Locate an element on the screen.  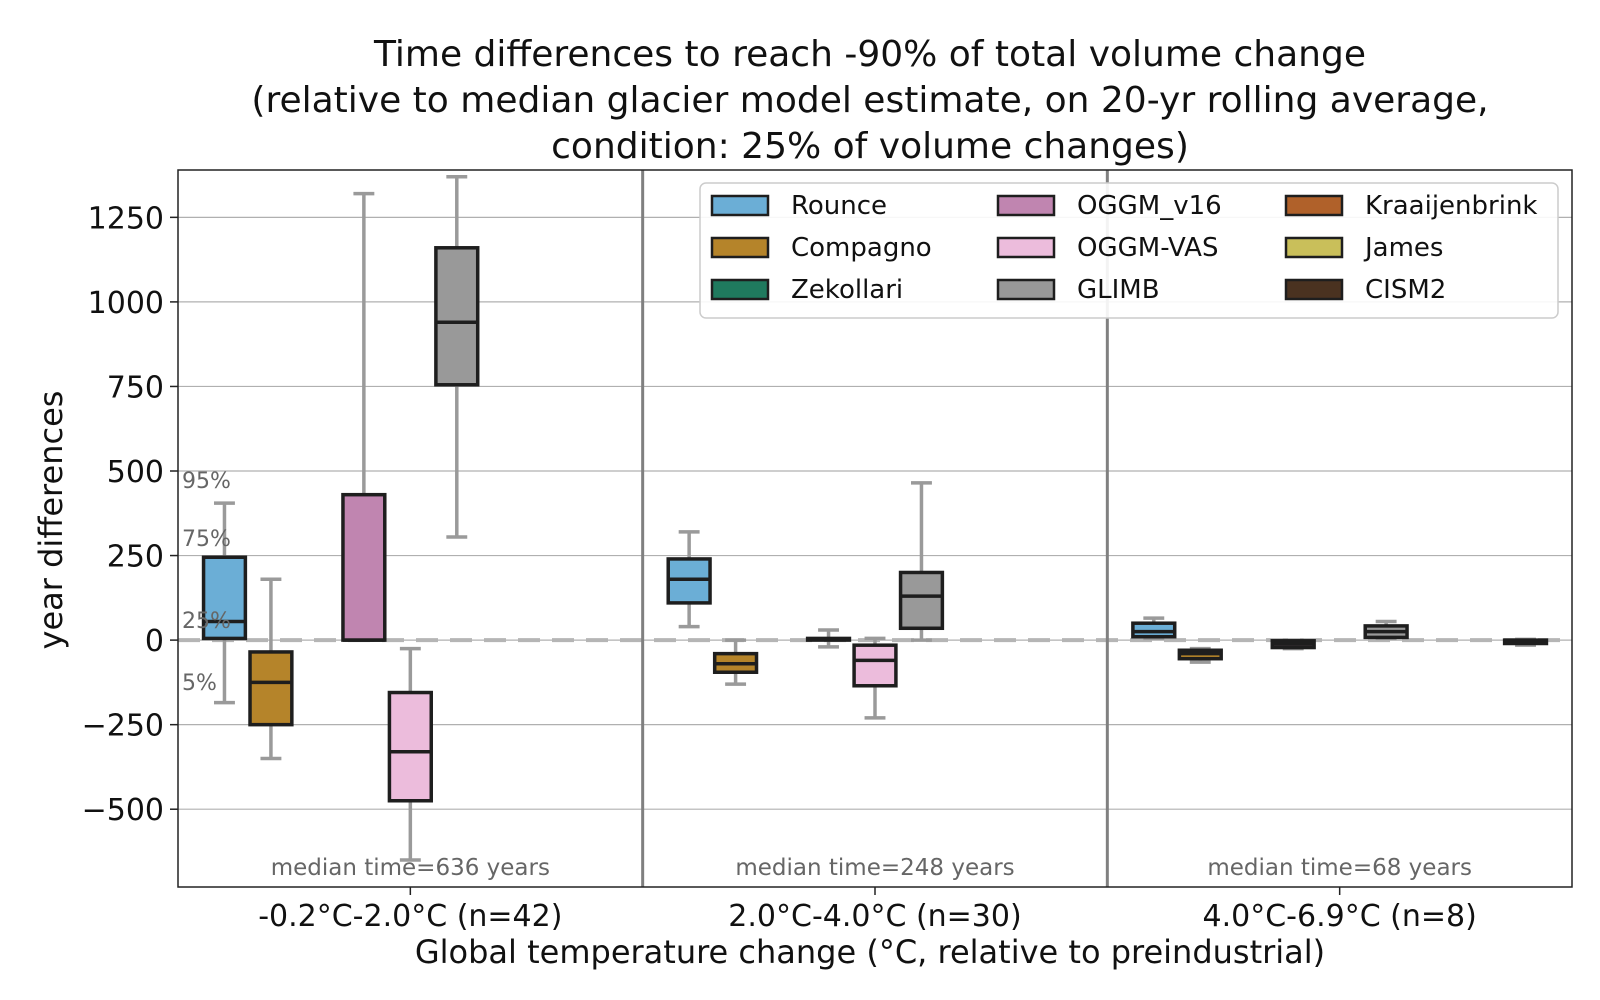
y-axis-ticks: −500 −250 0 250 500 750 1000 1250 is located at coordinates (130, 514).